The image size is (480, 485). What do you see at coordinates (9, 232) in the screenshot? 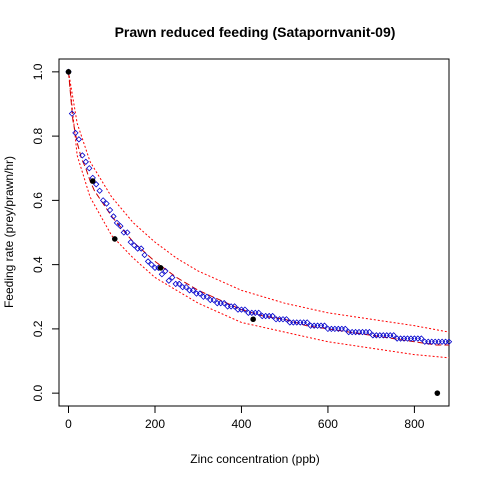
I see `y-axis-label: Feeding rate (prey/prawn/hr)` at bounding box center [9, 232].